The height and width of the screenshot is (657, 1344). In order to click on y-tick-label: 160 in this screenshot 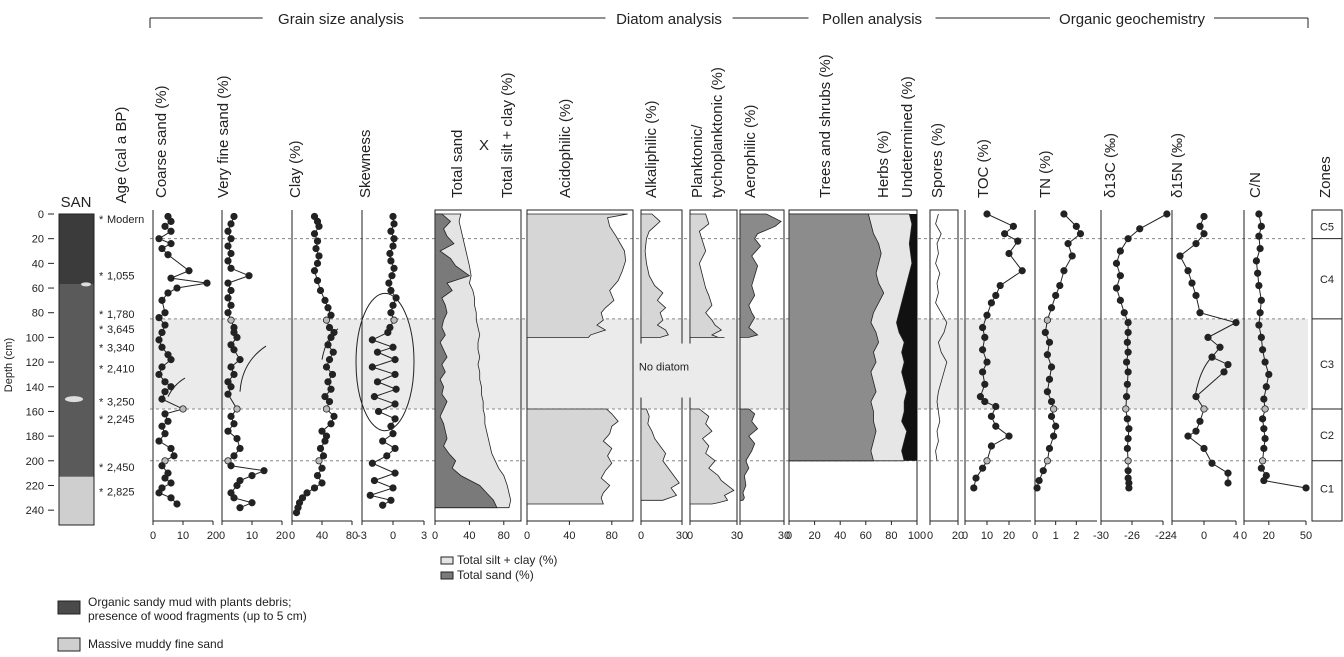, I will do `click(35, 412)`.